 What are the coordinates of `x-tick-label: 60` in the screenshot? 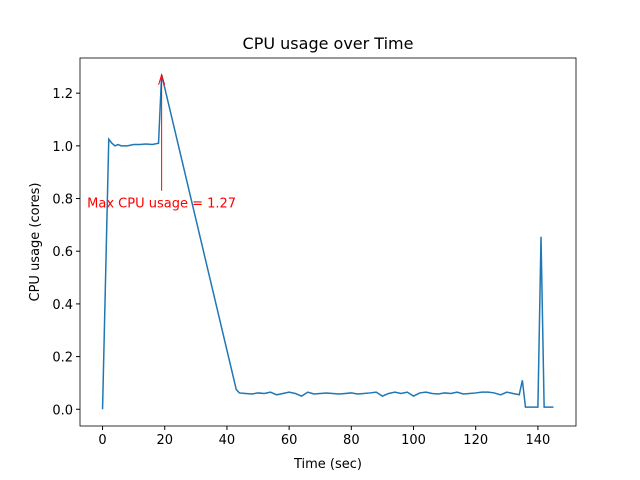 It's located at (289, 440).